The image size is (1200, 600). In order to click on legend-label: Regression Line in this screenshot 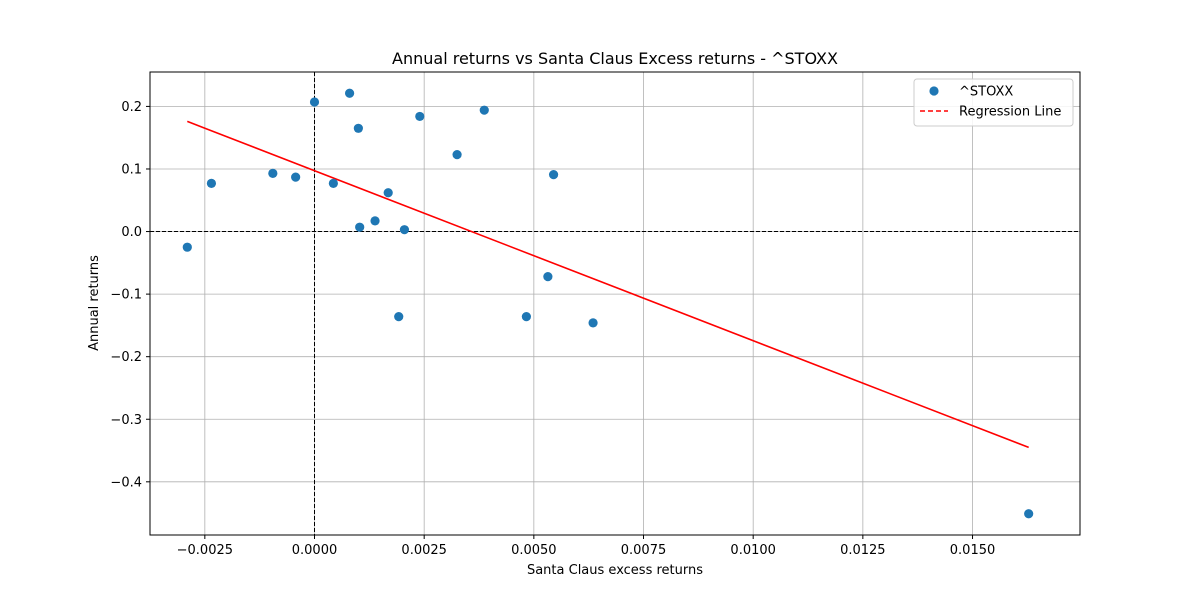, I will do `click(1010, 112)`.